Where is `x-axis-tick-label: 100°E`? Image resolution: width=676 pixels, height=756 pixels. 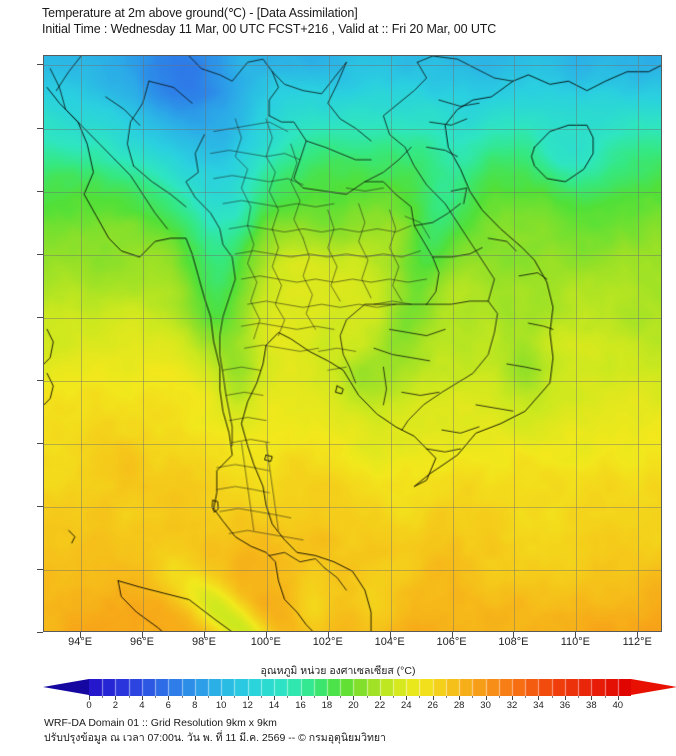 x-axis-tick-label: 100°E is located at coordinates (265, 642).